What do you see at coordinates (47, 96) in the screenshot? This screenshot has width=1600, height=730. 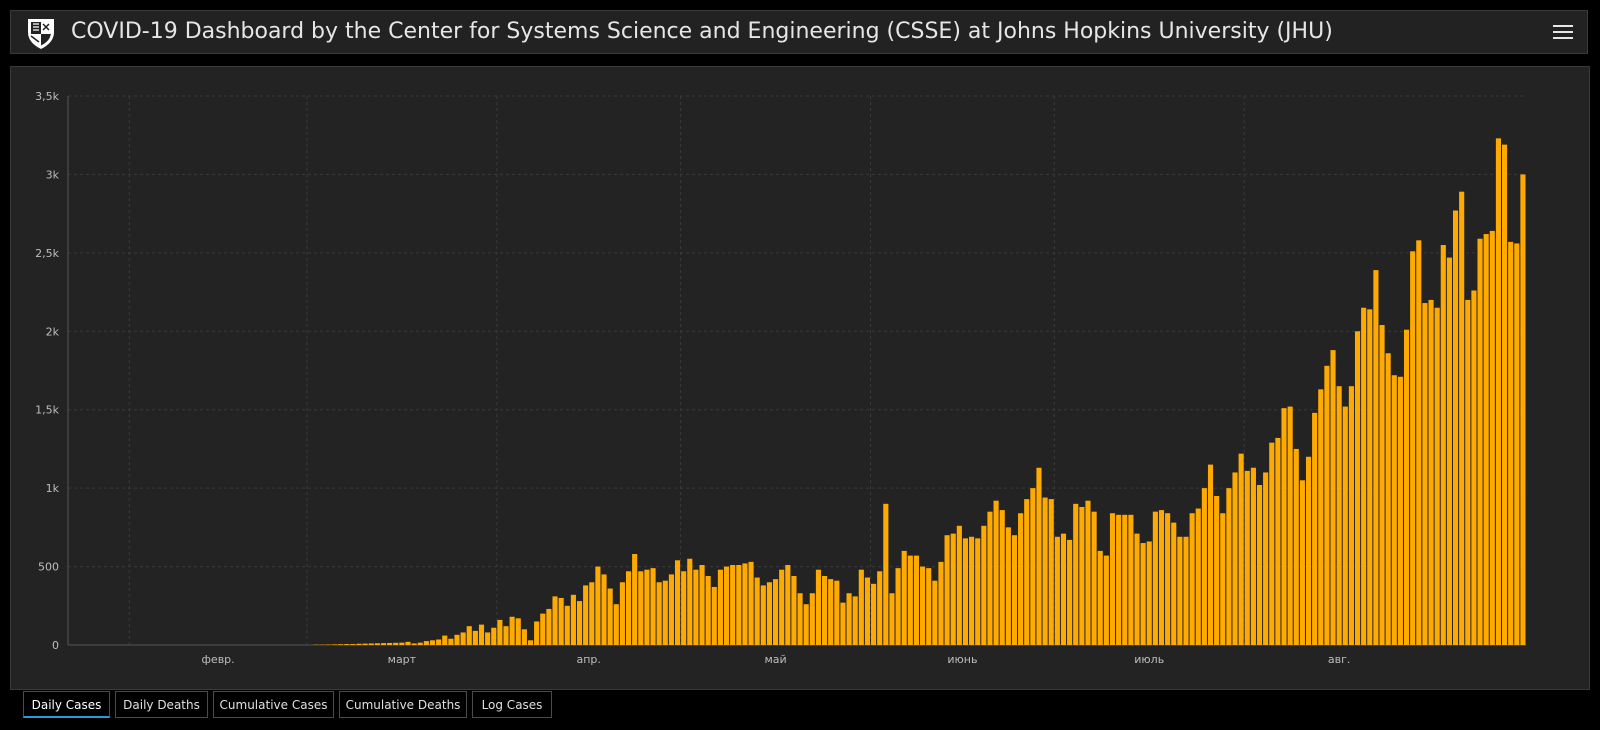 I see `y-tick-label: 3,5k` at bounding box center [47, 96].